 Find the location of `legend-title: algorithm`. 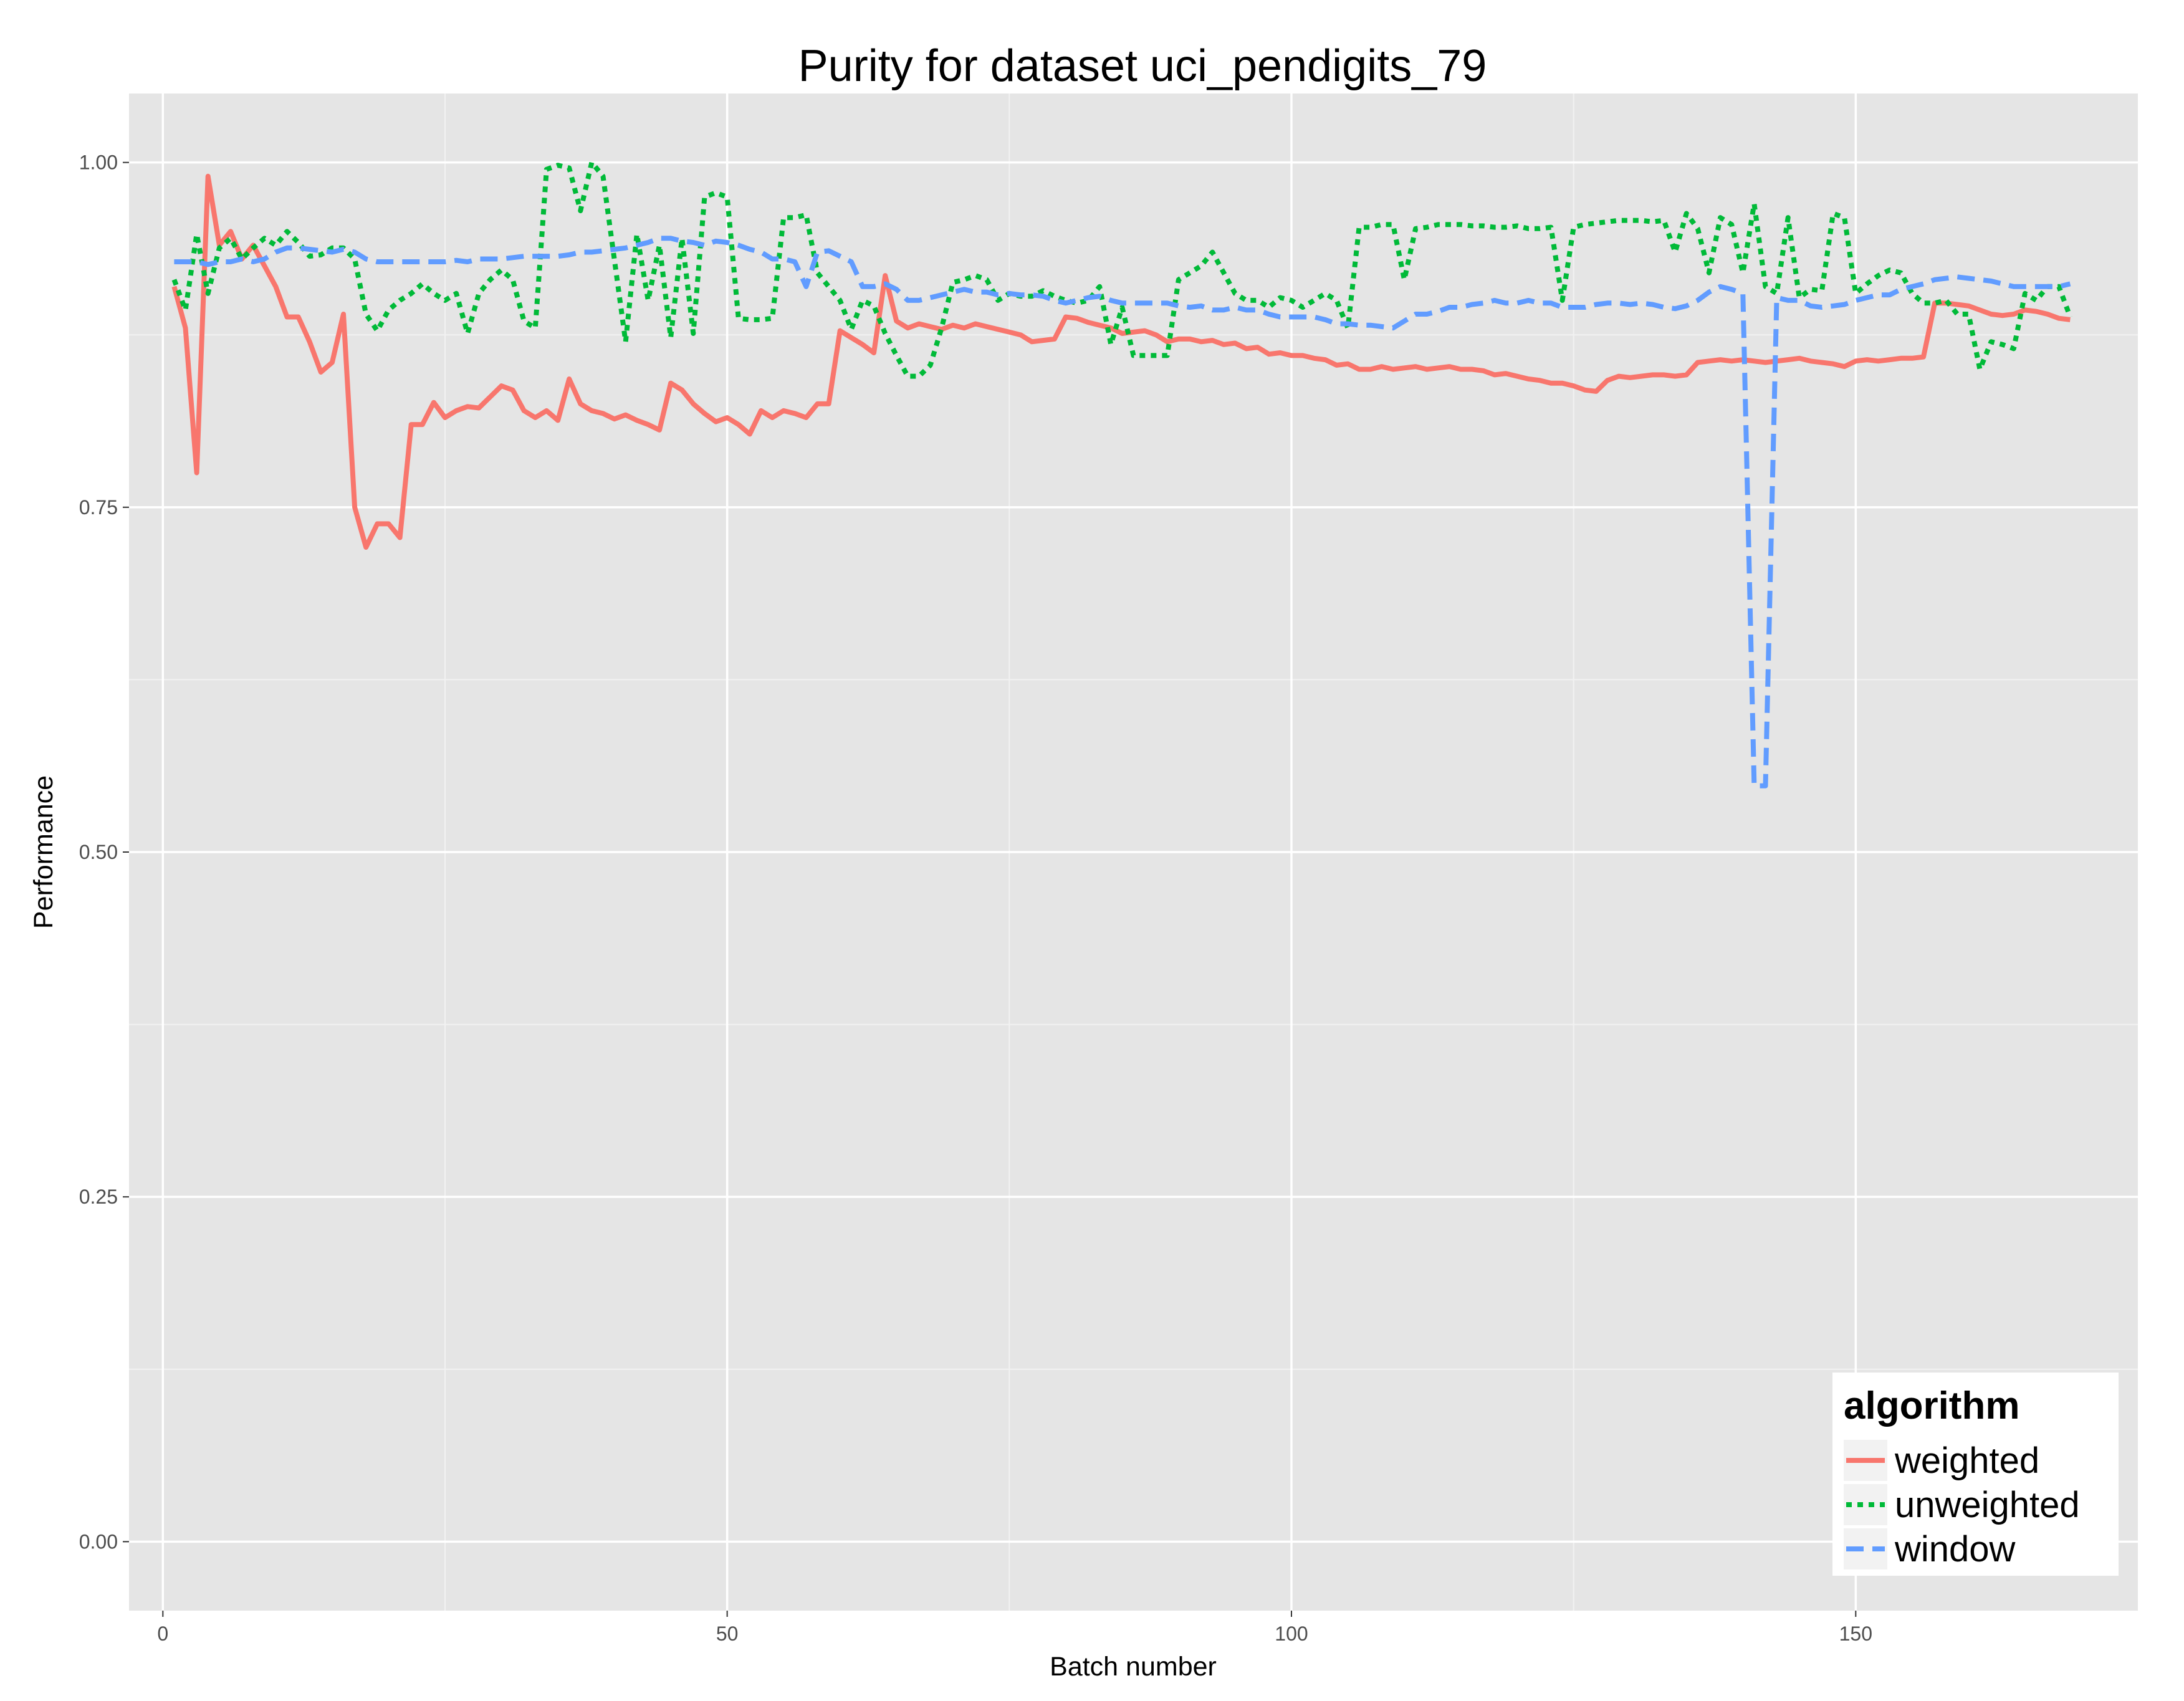

legend-title: algorithm is located at coordinates (1932, 1405).